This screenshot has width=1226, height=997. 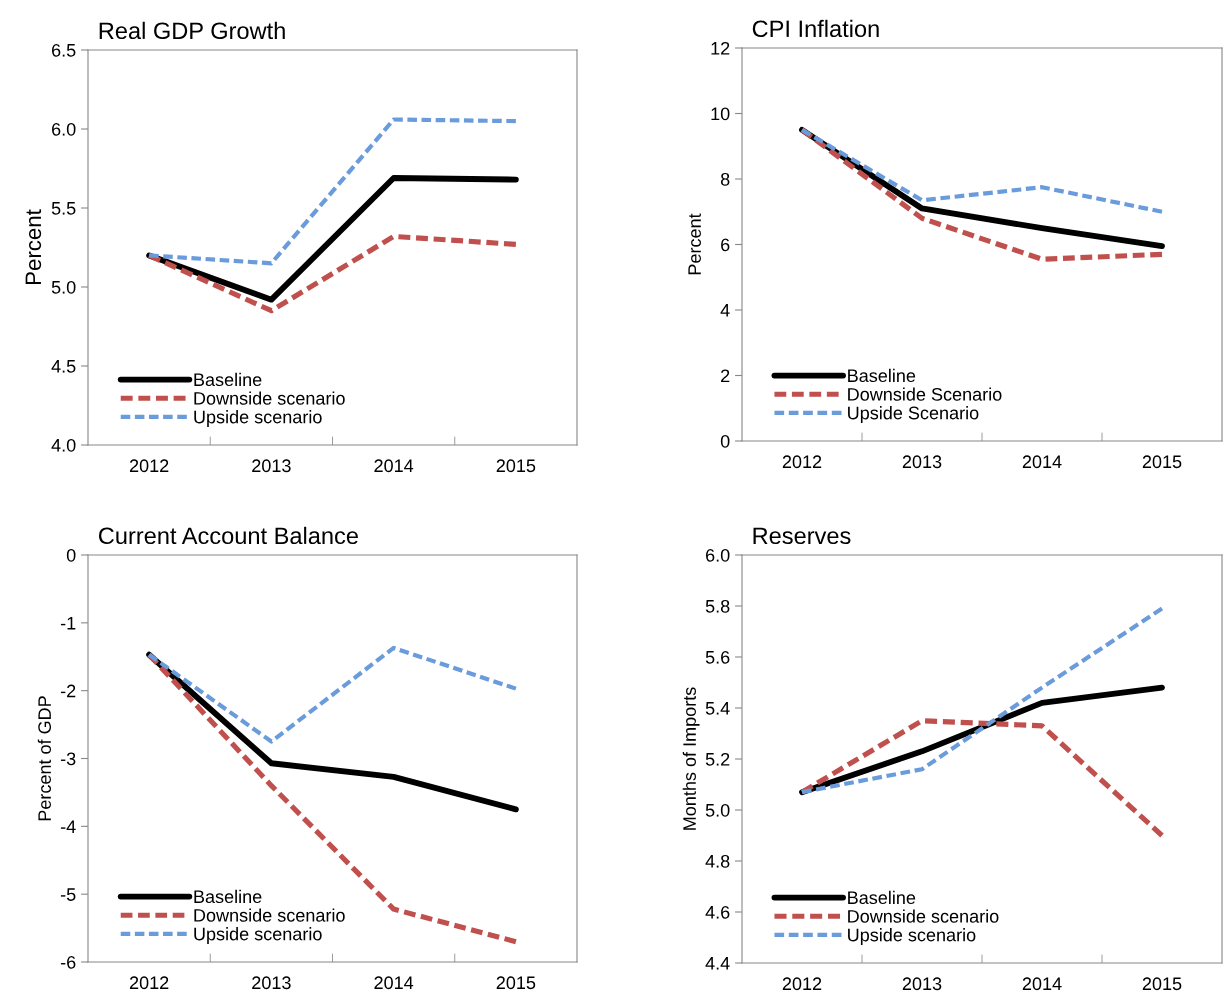 What do you see at coordinates (717, 759) in the screenshot?
I see `y-tick-label: 5.2` at bounding box center [717, 759].